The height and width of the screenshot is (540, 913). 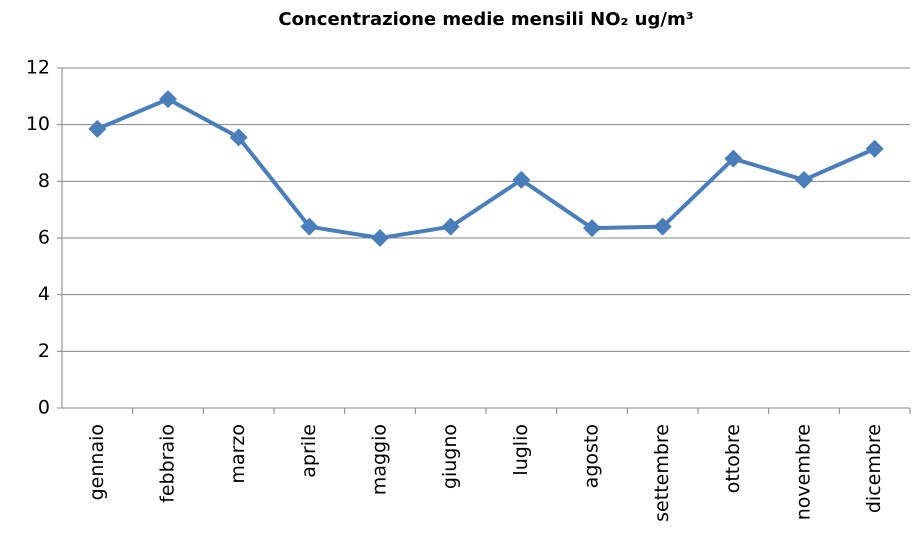 I want to click on y-tick-label: 6, so click(x=44, y=238).